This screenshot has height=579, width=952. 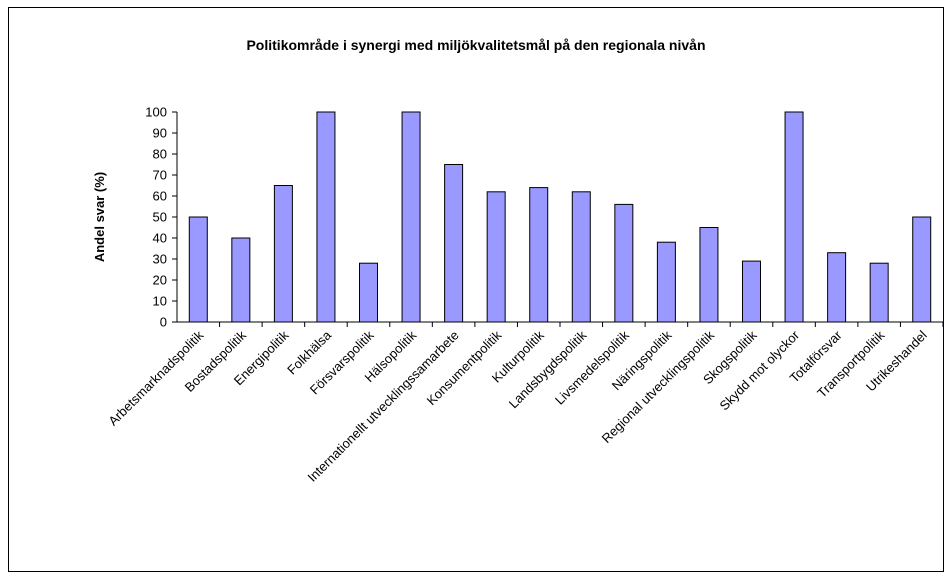 What do you see at coordinates (156, 112) in the screenshot?
I see `y-tick-label: 100` at bounding box center [156, 112].